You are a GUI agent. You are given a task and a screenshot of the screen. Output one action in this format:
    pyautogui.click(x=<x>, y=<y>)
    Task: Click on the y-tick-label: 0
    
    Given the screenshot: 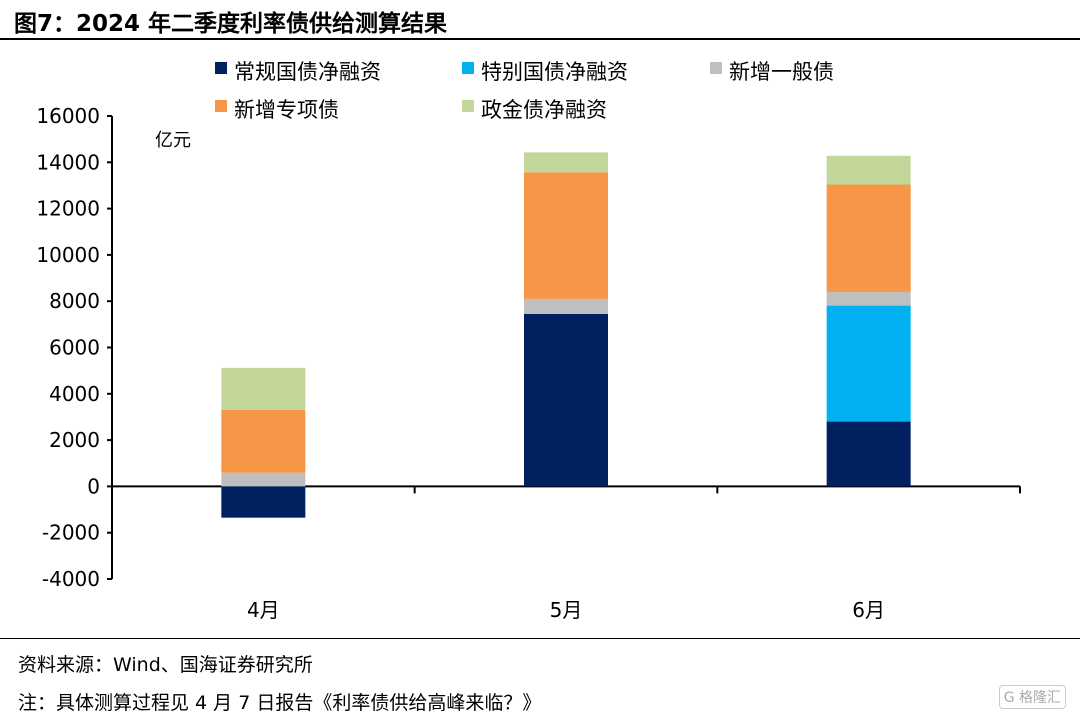 What is the action you would take?
    pyautogui.click(x=93, y=486)
    